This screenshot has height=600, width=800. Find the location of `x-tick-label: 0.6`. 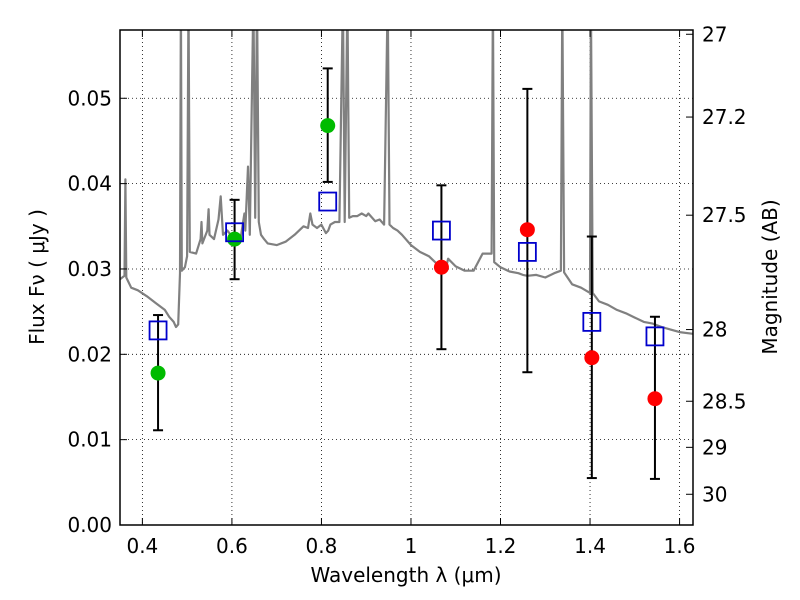

x-tick-label: 0.6 is located at coordinates (232, 546).